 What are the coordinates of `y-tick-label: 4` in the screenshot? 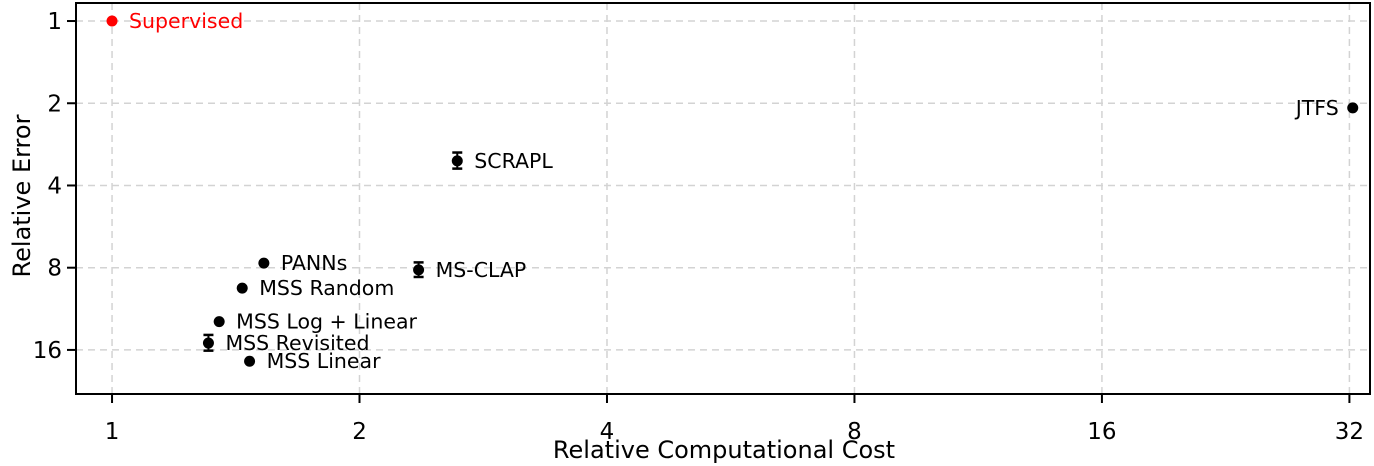 It's located at (54, 186).